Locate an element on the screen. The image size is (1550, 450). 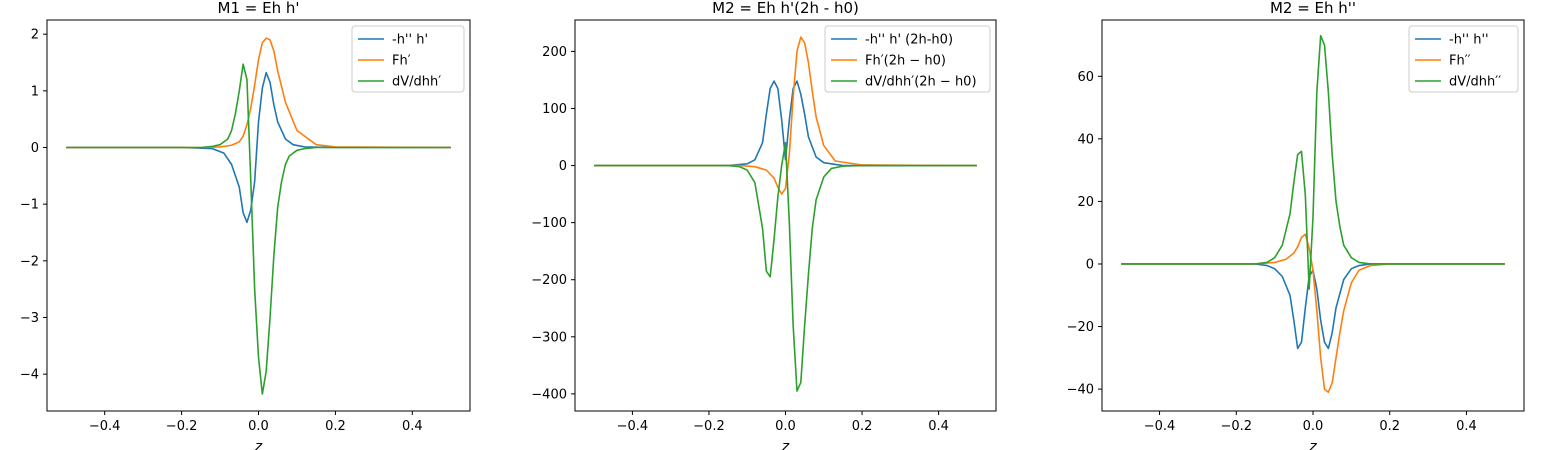
legend-entry: dV/dhh′ is located at coordinates (416, 82).